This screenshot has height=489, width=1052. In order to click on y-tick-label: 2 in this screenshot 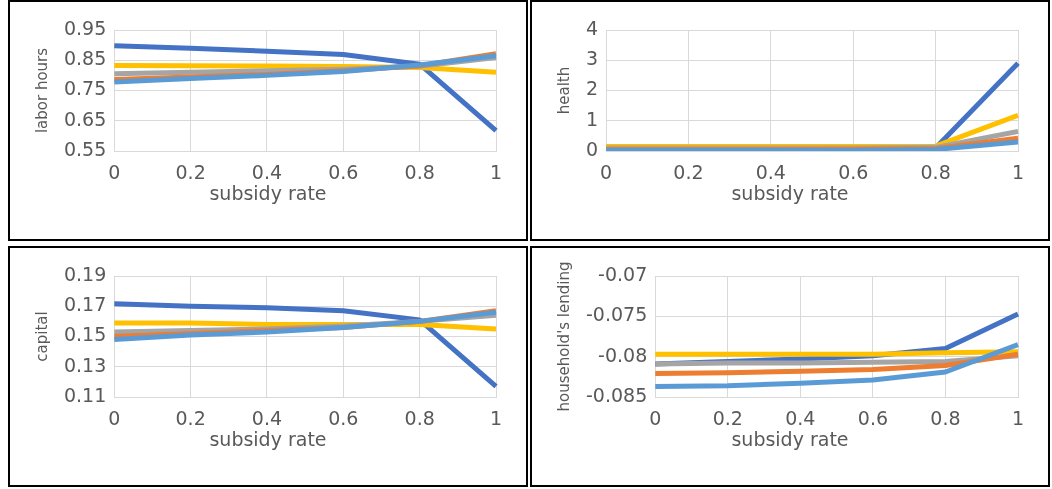, I will do `click(592, 88)`.